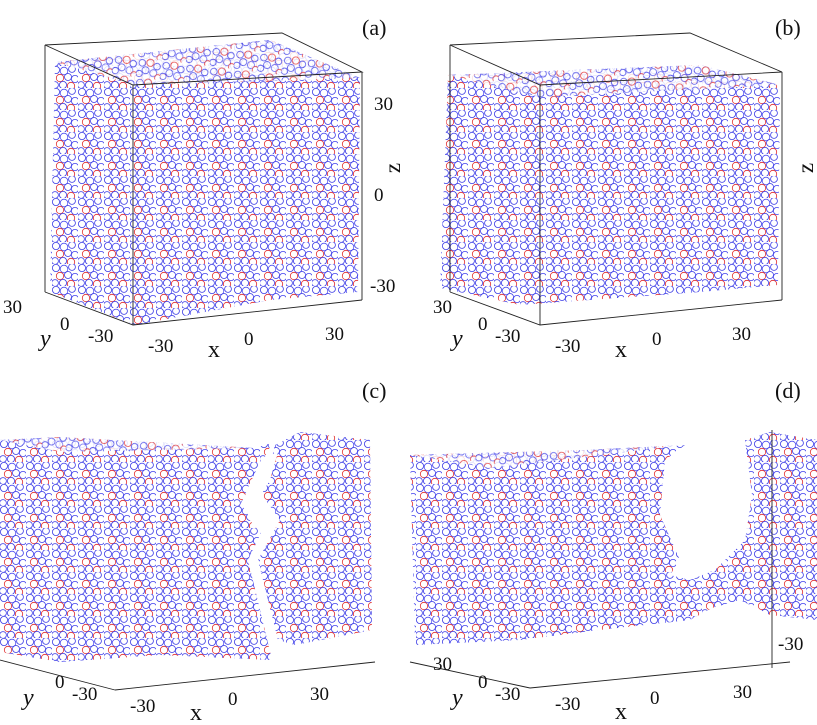 The height and width of the screenshot is (725, 817). Describe the element at coordinates (233, 699) in the screenshot. I see `x-tick-0-c: 0` at that location.